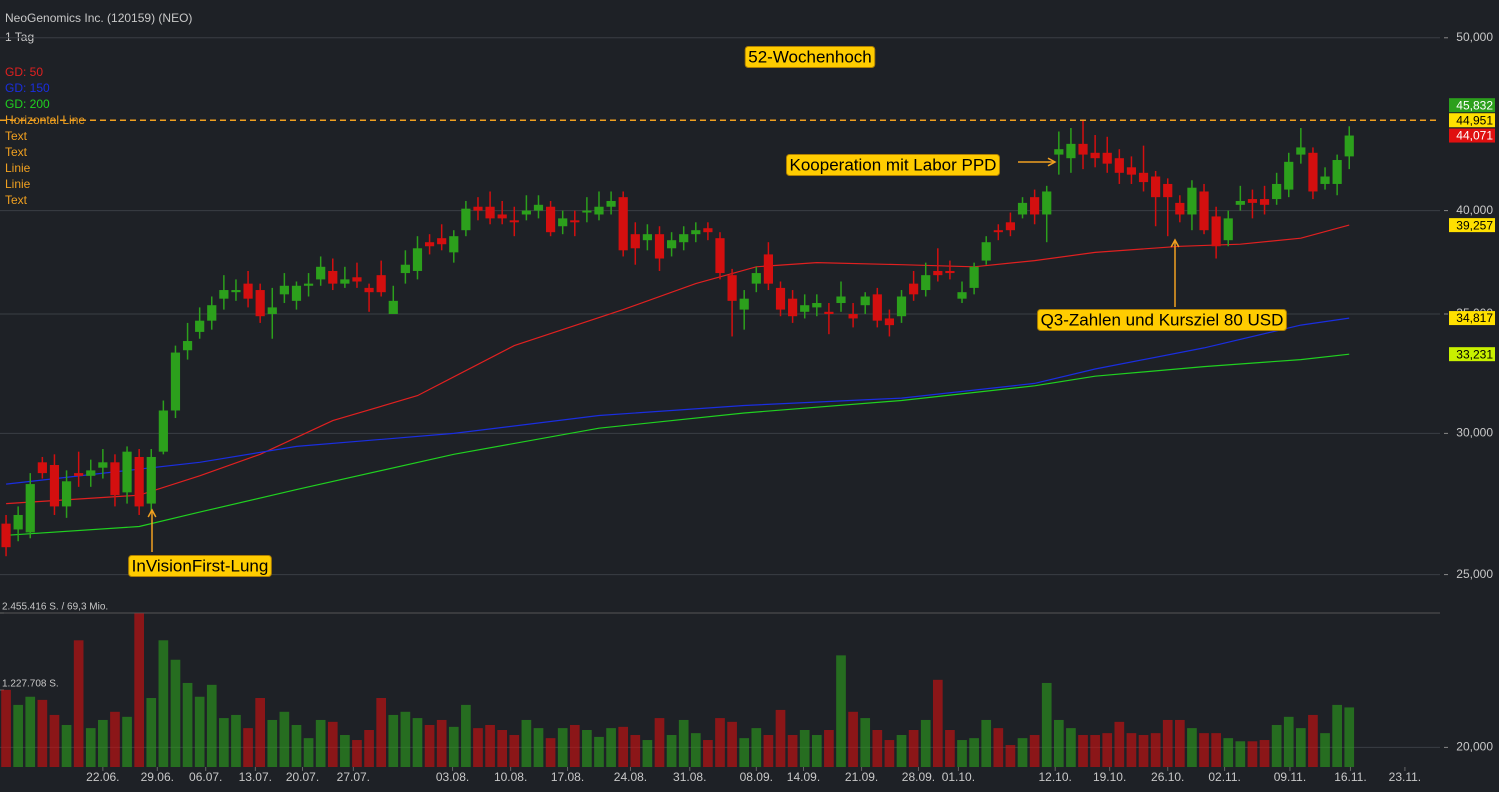  I want to click on y-tick-label: 25,000, so click(1474, 574).